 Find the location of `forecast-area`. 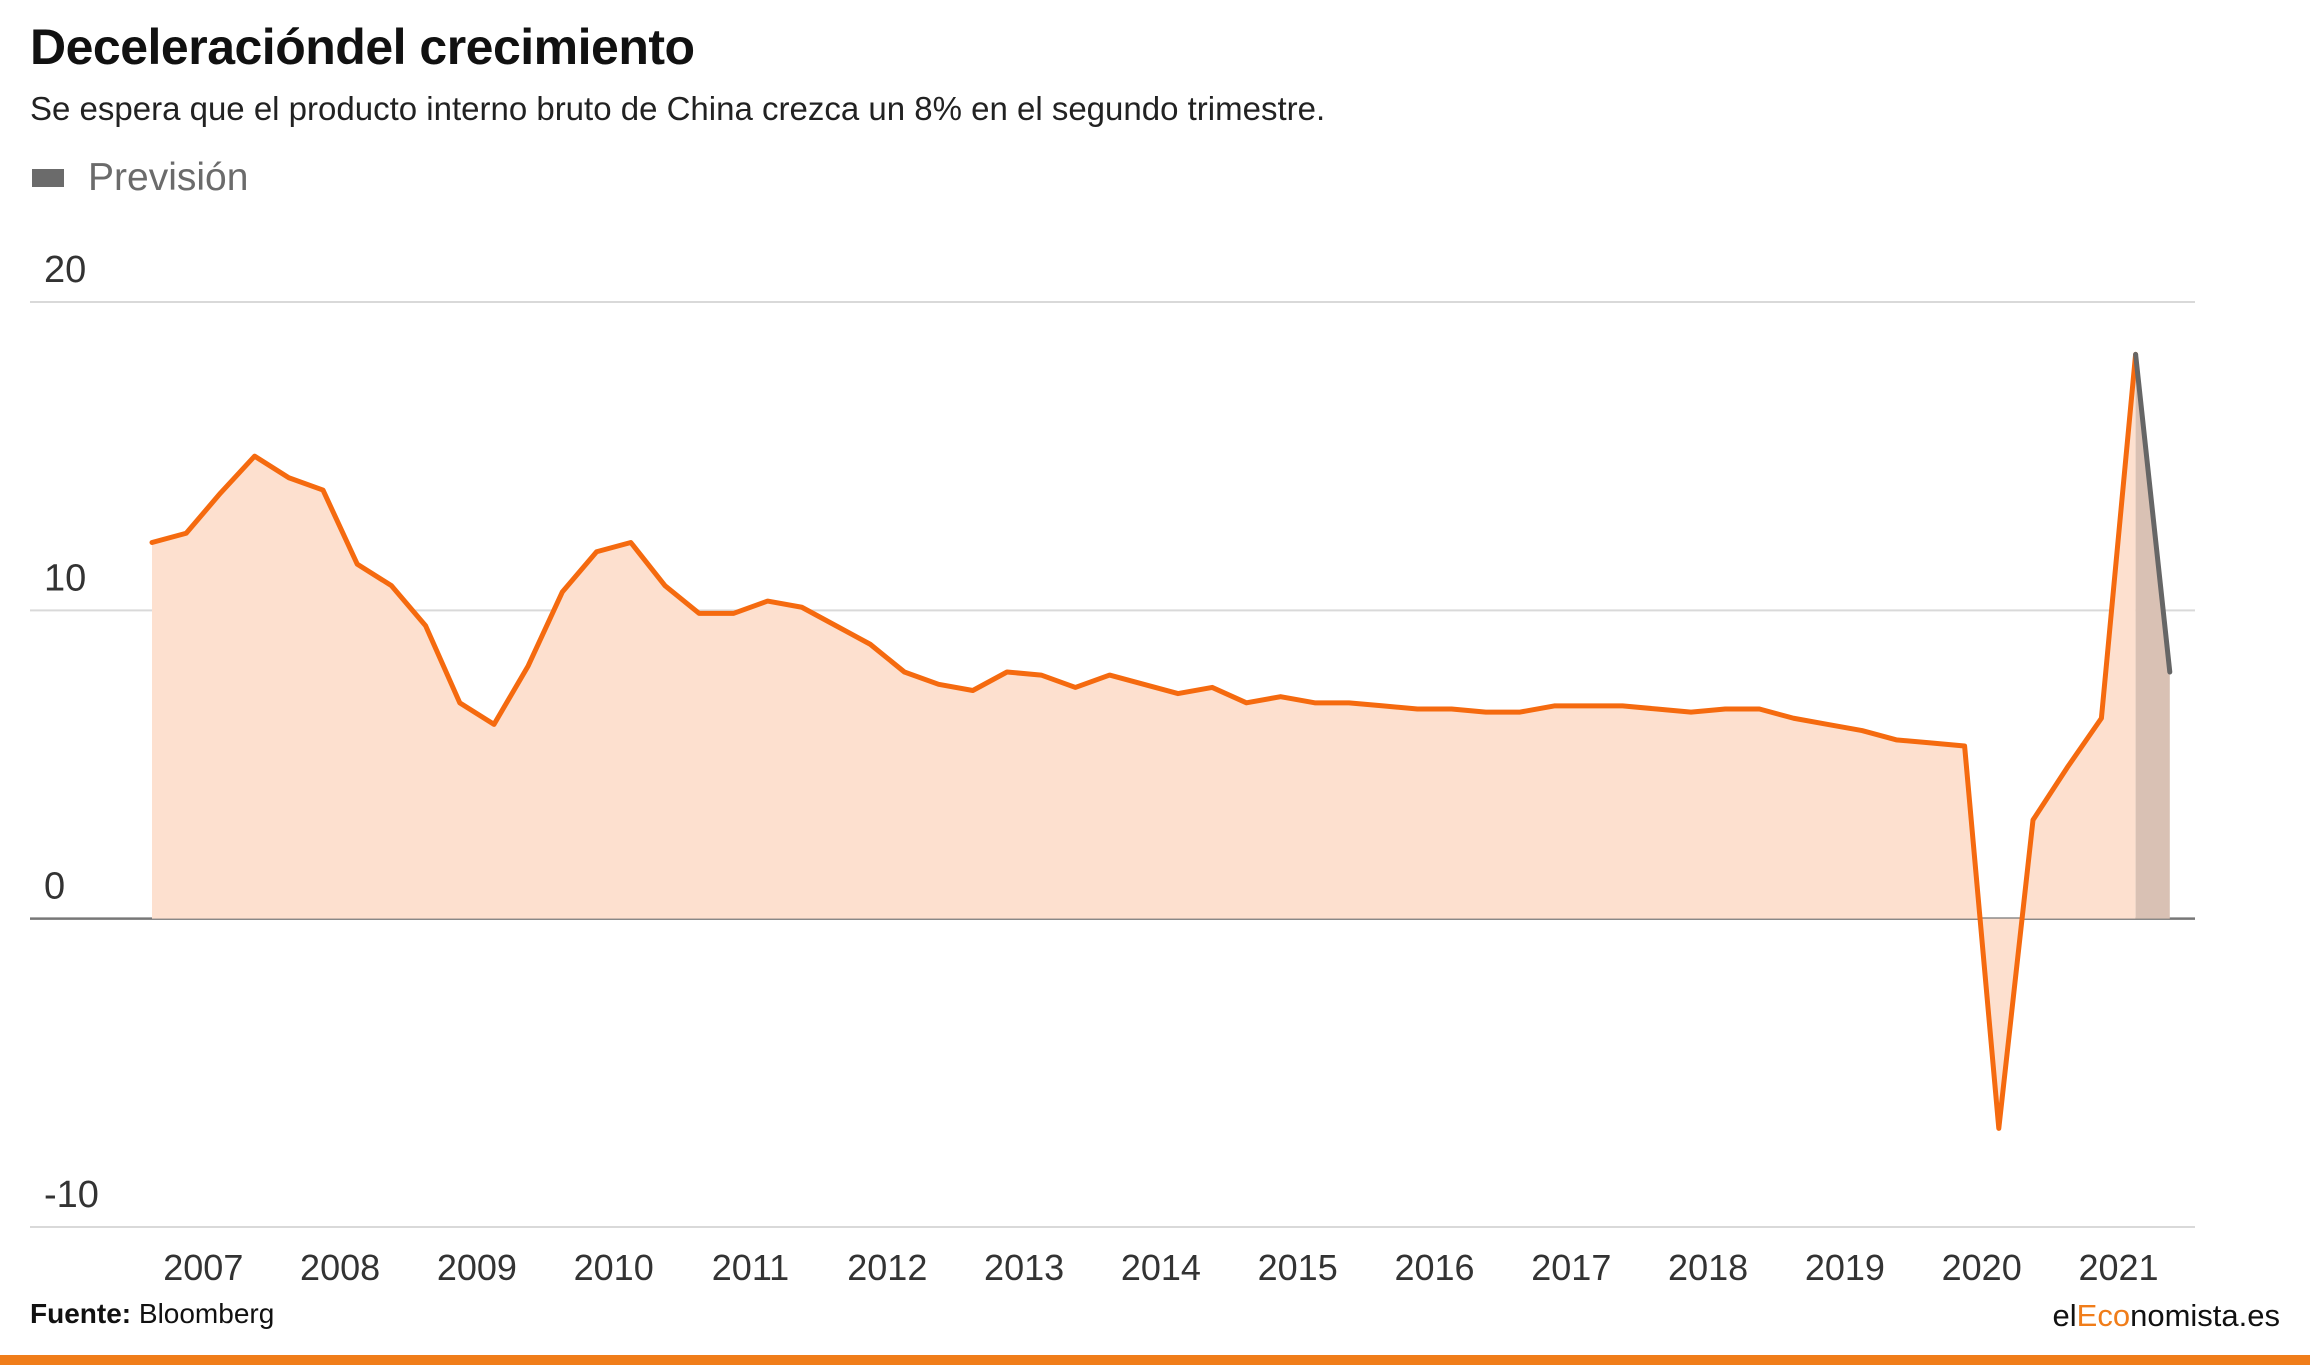

forecast-area is located at coordinates (2152, 636).